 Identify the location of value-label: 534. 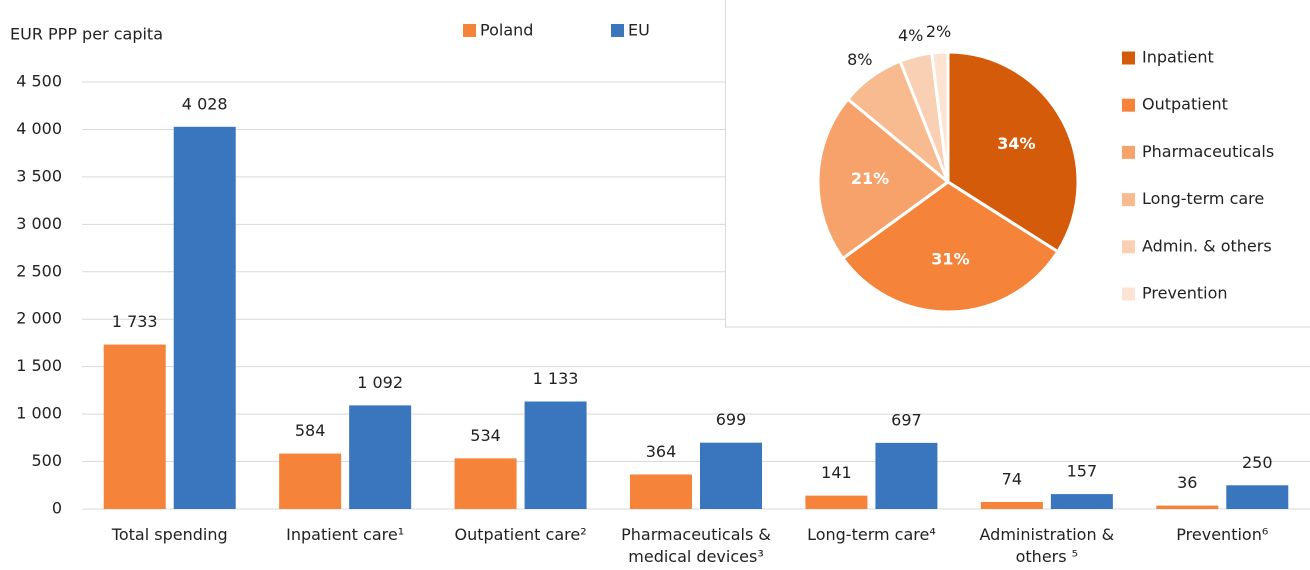
(485, 435).